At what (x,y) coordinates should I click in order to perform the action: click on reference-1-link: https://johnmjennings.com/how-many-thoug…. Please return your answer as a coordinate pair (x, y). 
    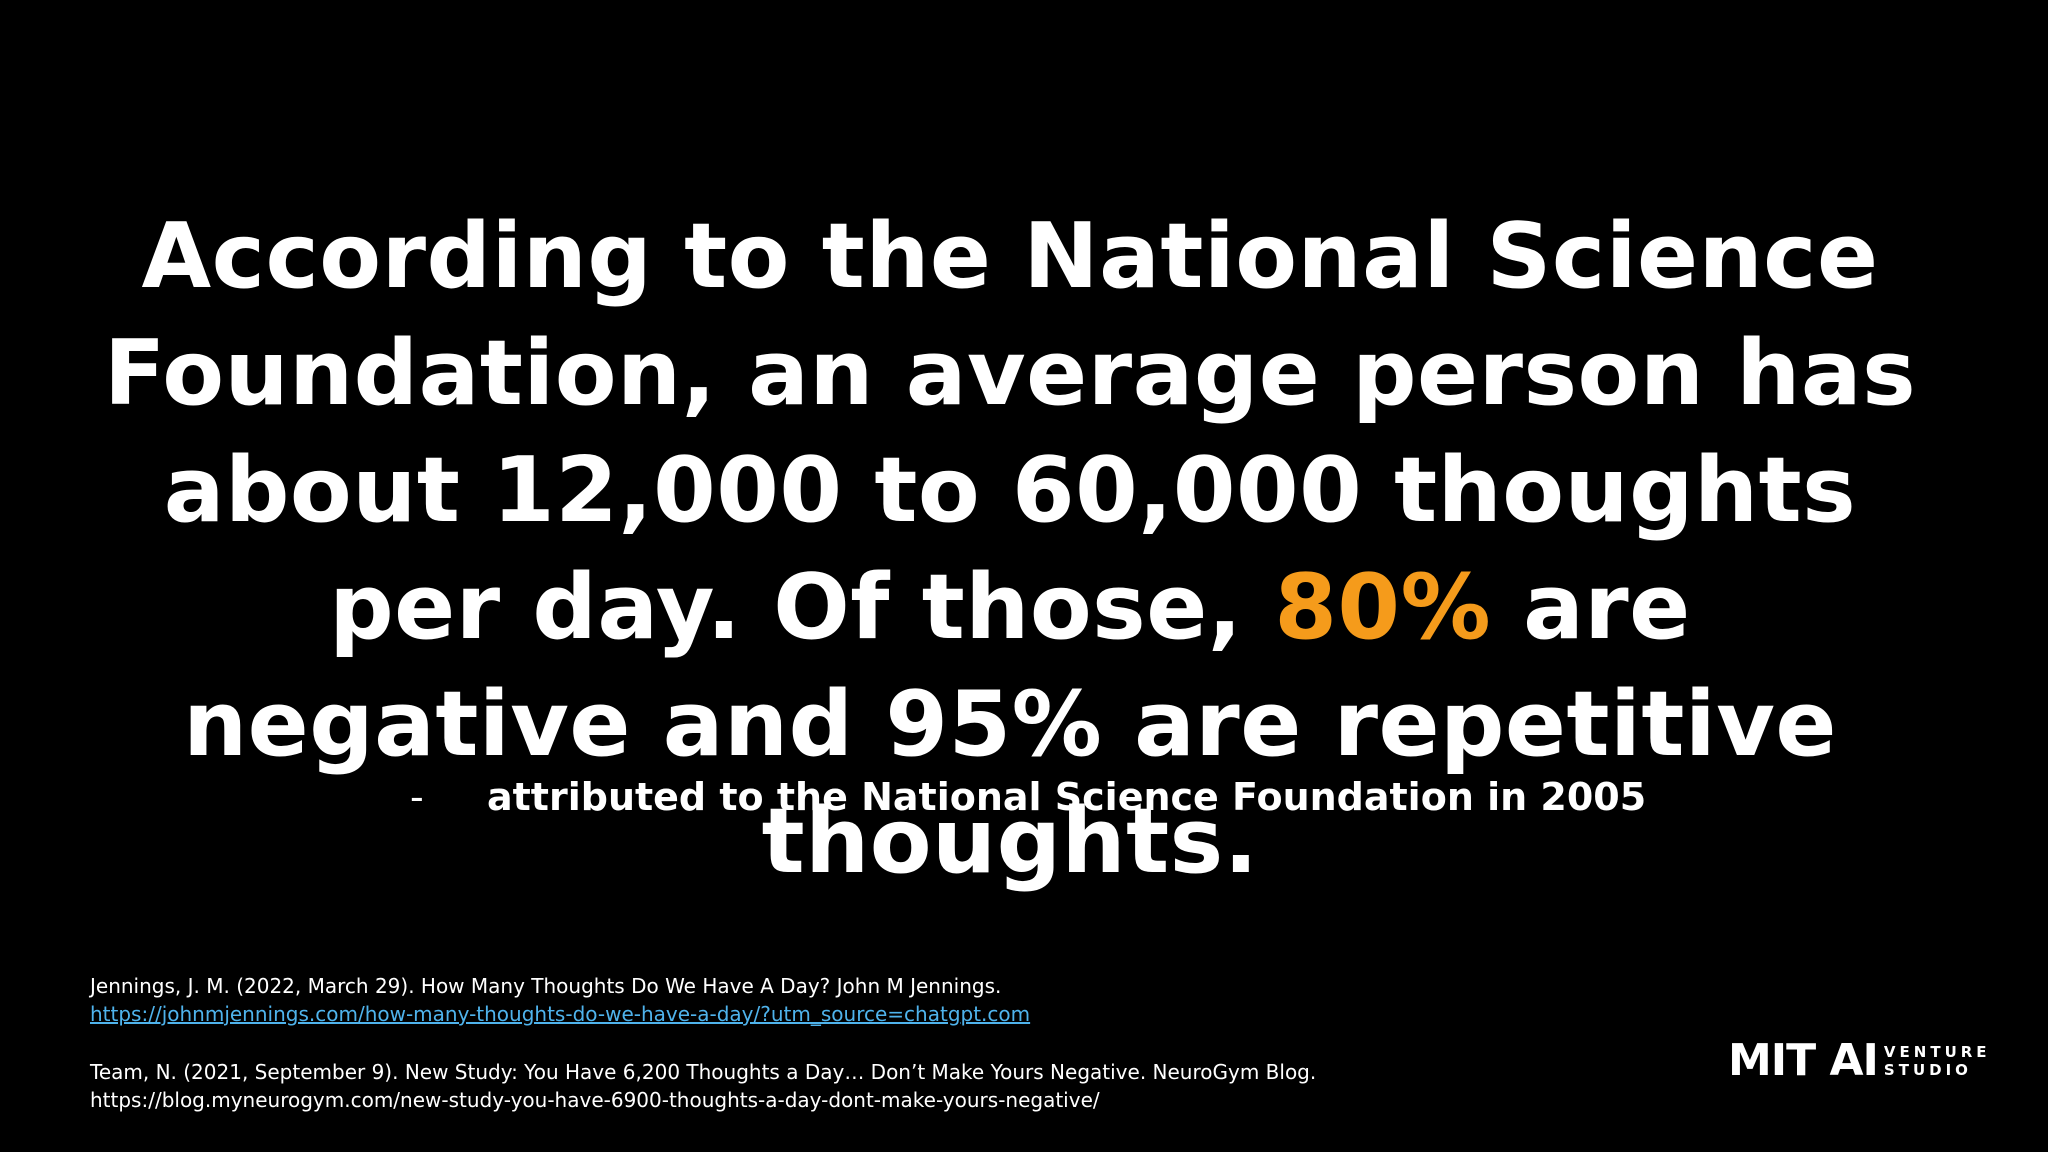
    Looking at the image, I should click on (560, 1014).